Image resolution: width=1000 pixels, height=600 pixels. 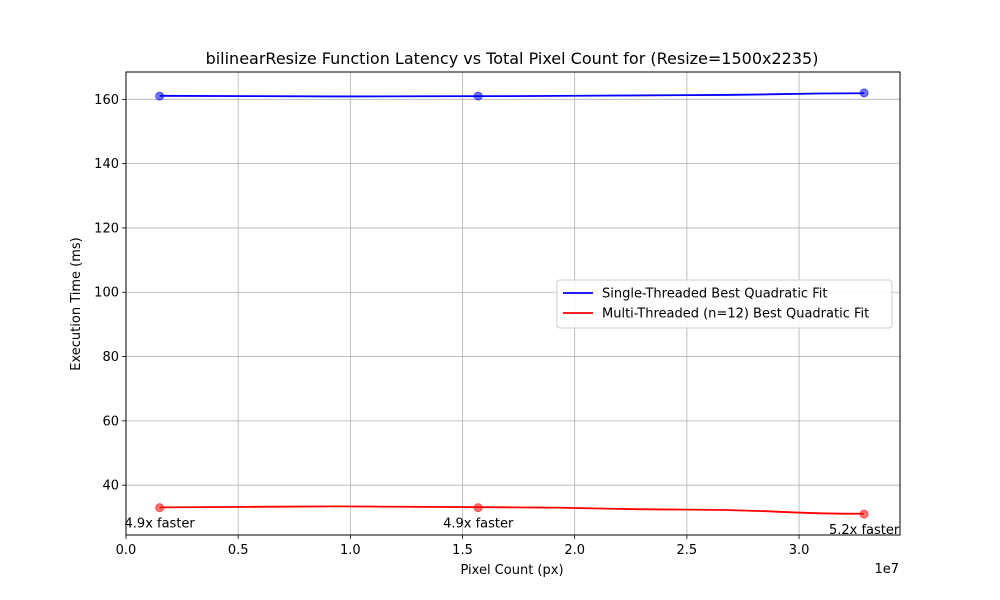 What do you see at coordinates (350, 550) in the screenshot?
I see `x-tick-label: 1.0` at bounding box center [350, 550].